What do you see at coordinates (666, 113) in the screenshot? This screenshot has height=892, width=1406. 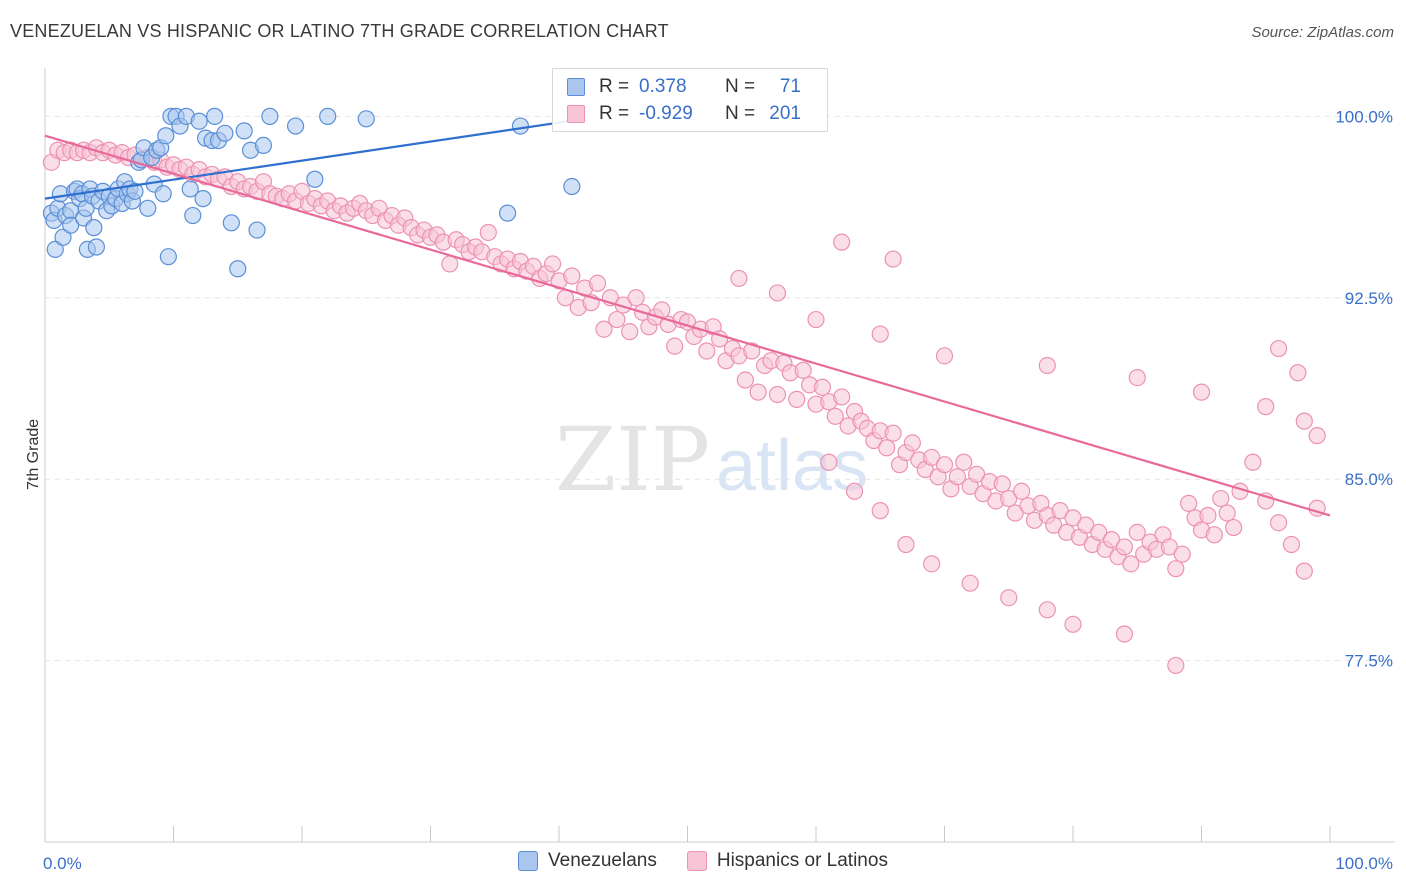 I see `legend-r-value: -0.929` at bounding box center [666, 113].